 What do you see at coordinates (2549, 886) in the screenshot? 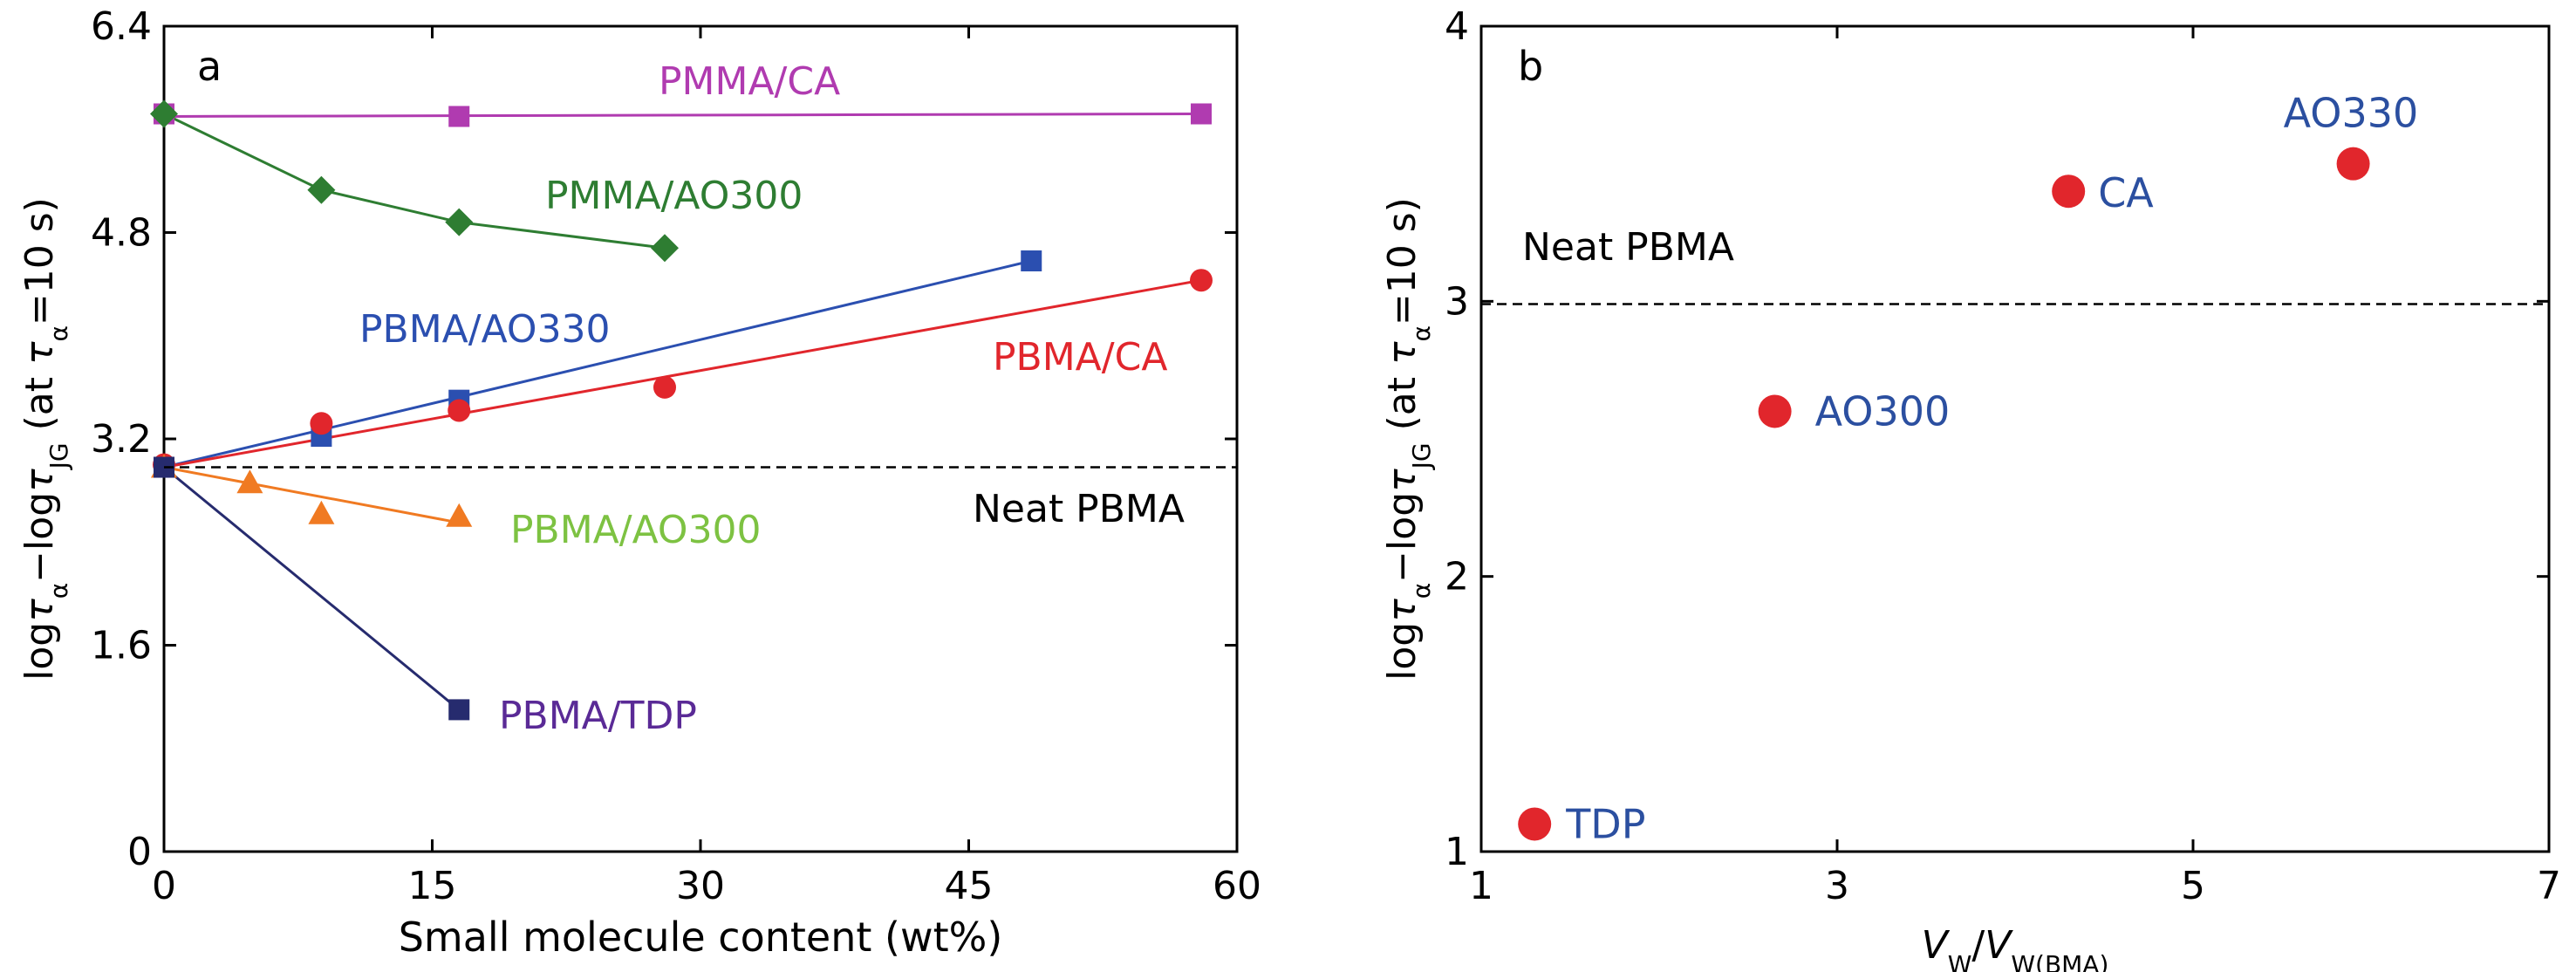
I see `x-tick-label: 7` at bounding box center [2549, 886].